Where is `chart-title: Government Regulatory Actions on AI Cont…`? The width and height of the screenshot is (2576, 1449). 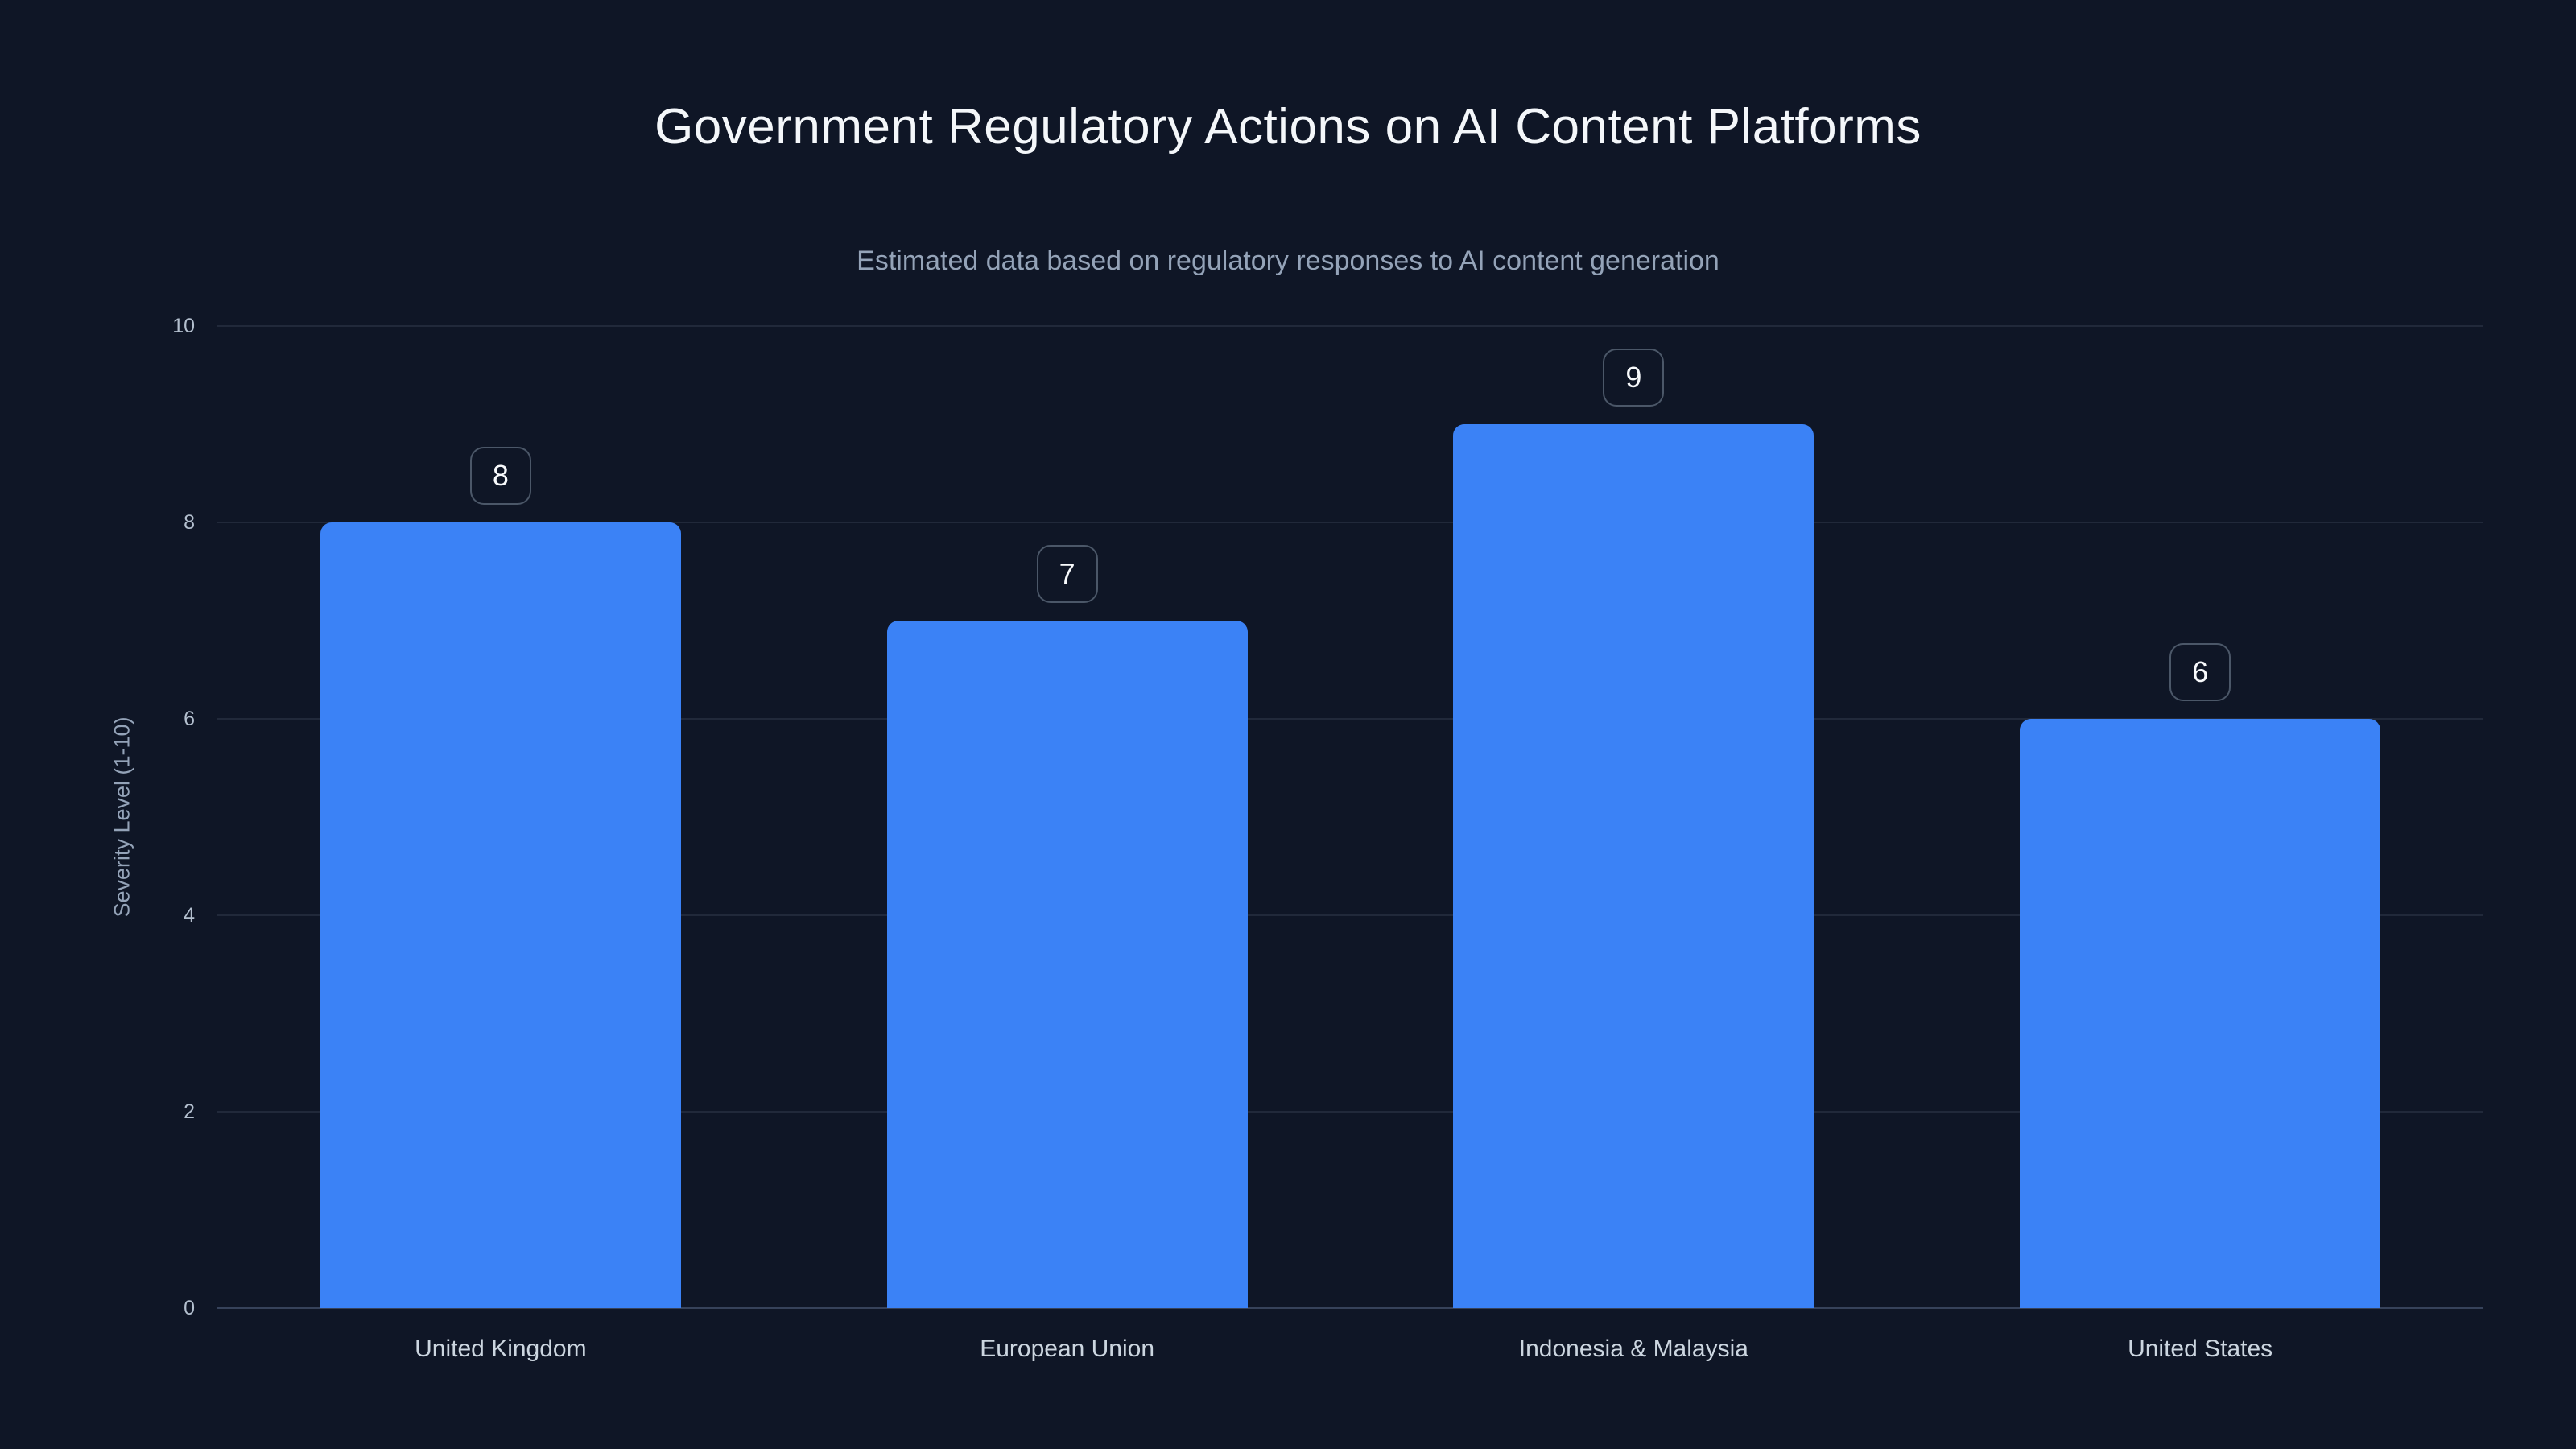 chart-title: Government Regulatory Actions on AI Cont… is located at coordinates (1288, 127).